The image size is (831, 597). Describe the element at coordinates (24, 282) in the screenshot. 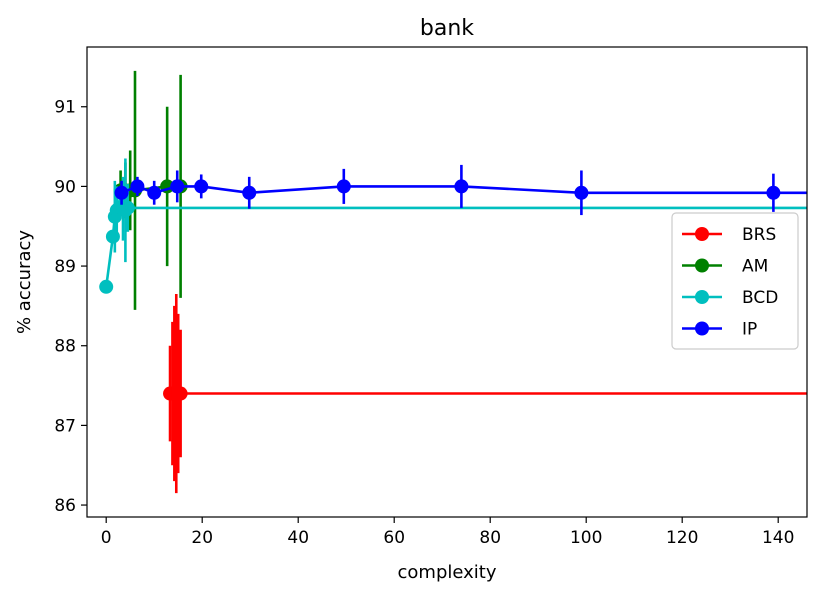

I see `y-axis-label: % accuracy` at that location.